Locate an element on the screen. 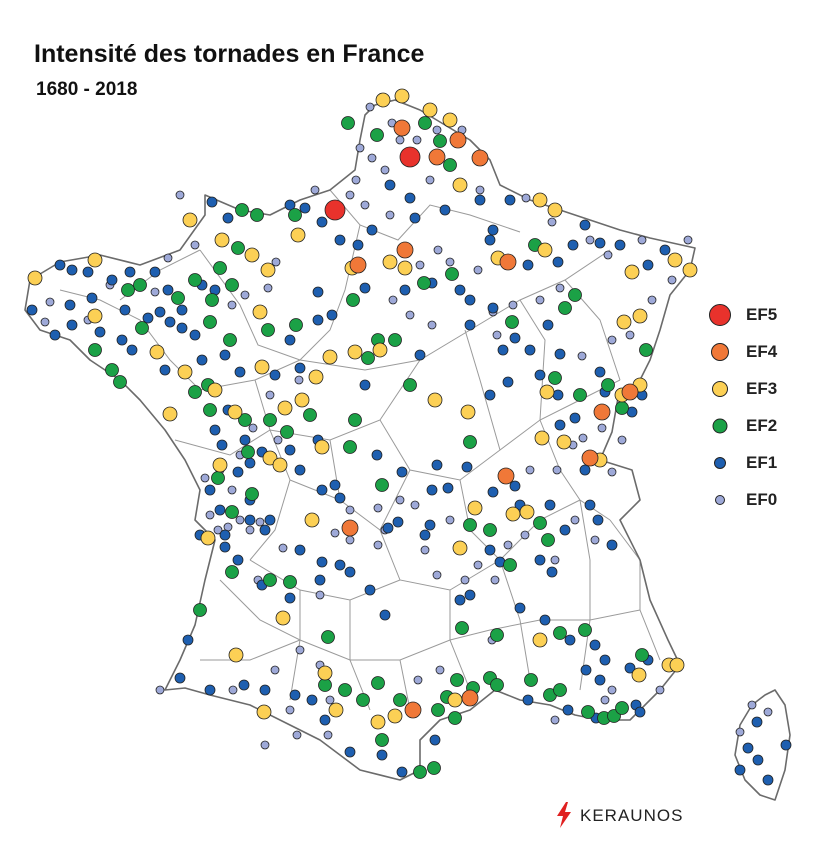 This screenshot has height=846, width=820. legend-marker-ef3 is located at coordinates (720, 388).